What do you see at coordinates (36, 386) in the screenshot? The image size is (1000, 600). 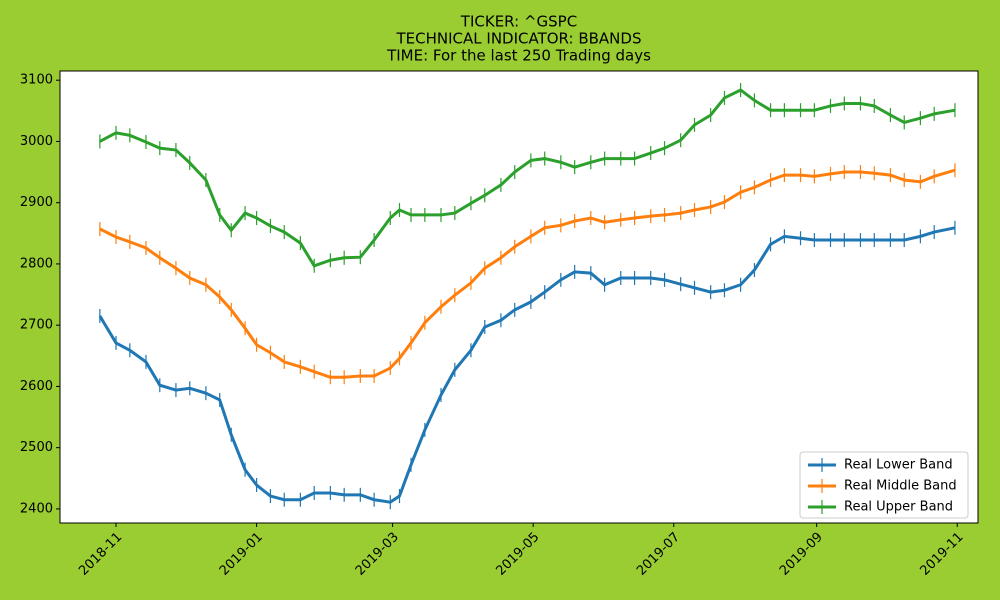 I see `y-tick-label: 2600` at bounding box center [36, 386].